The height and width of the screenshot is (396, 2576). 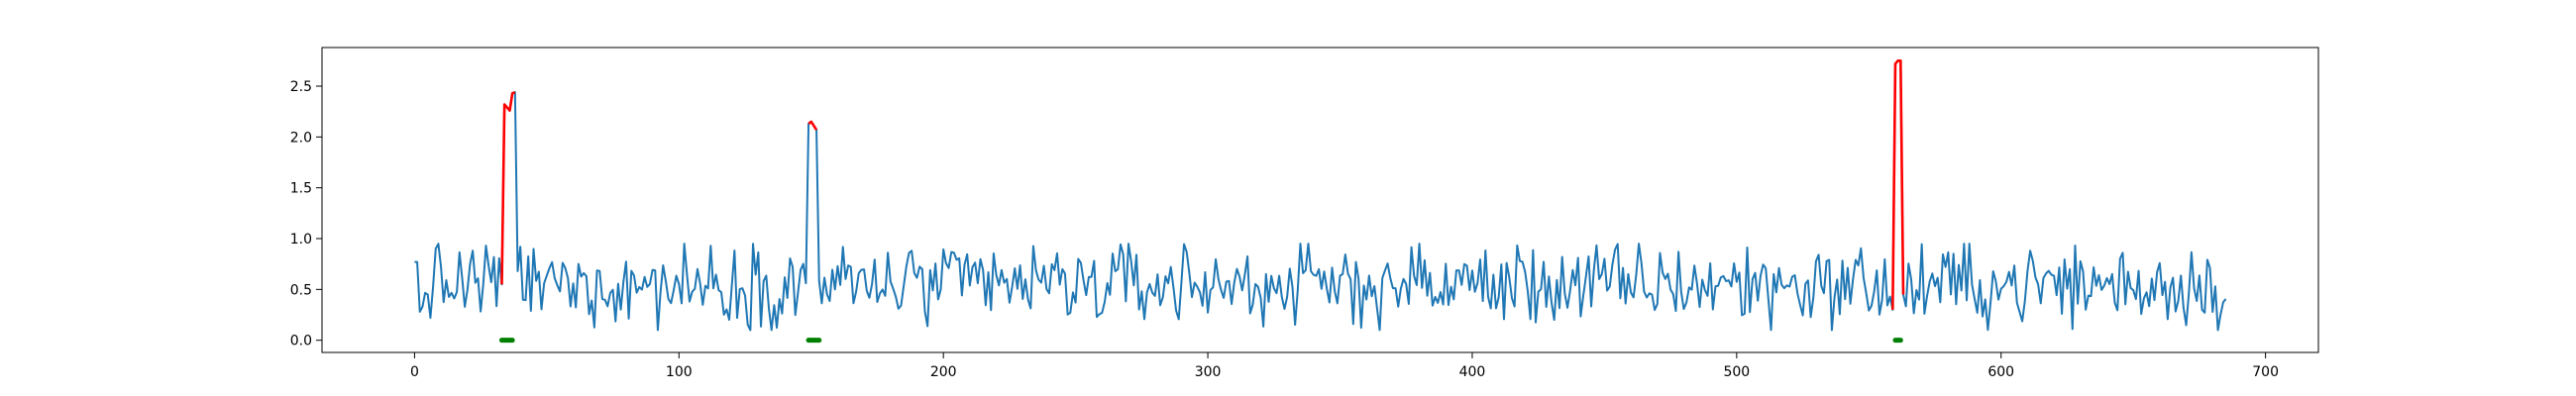 What do you see at coordinates (679, 372) in the screenshot?
I see `x-tick-label: 100` at bounding box center [679, 372].